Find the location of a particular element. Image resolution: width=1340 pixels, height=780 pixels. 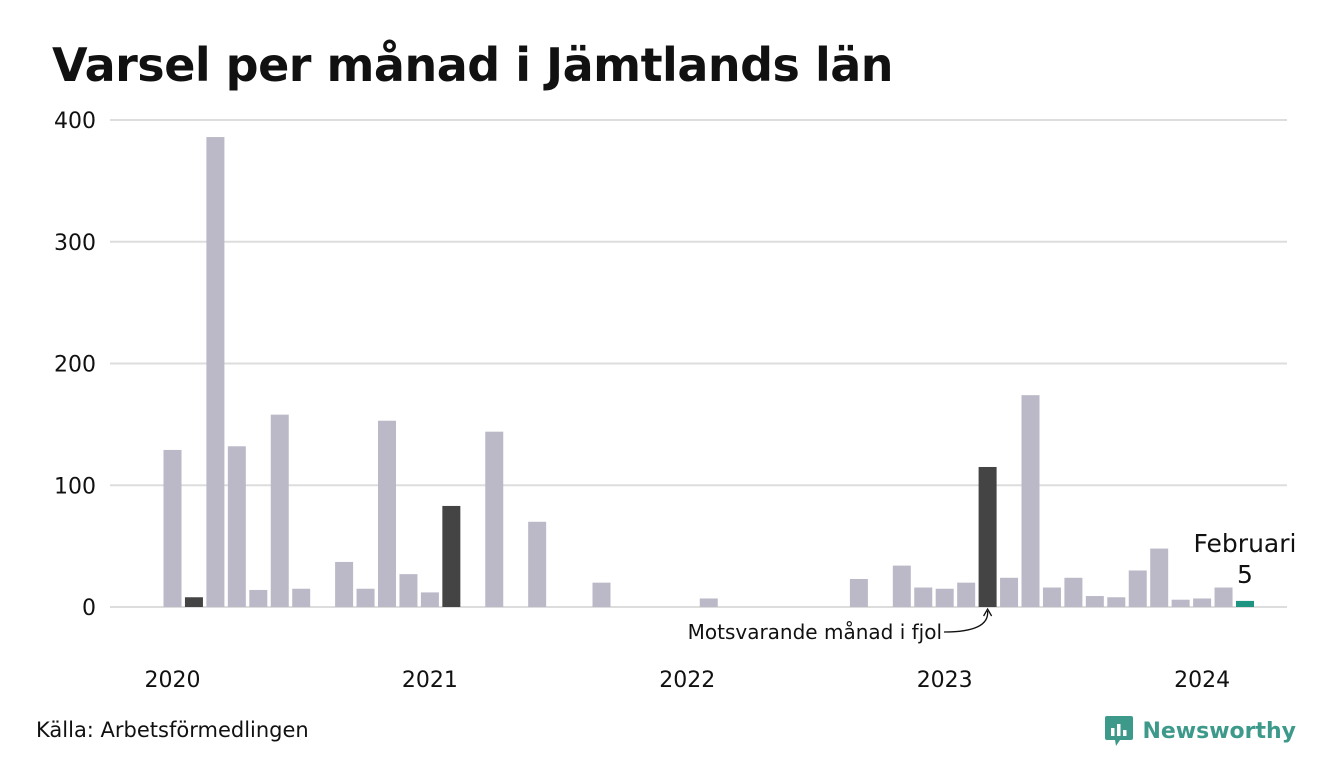

x-tick-label: 2023 is located at coordinates (945, 680).